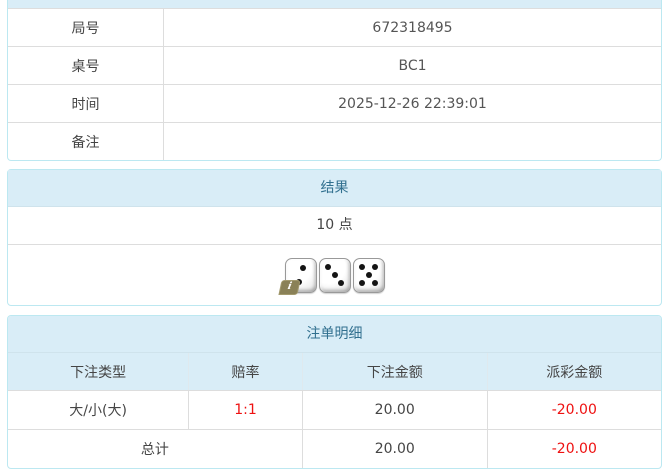 Image resolution: width=669 pixels, height=469 pixels. I want to click on bet-payout-value: -20.00, so click(573, 410).